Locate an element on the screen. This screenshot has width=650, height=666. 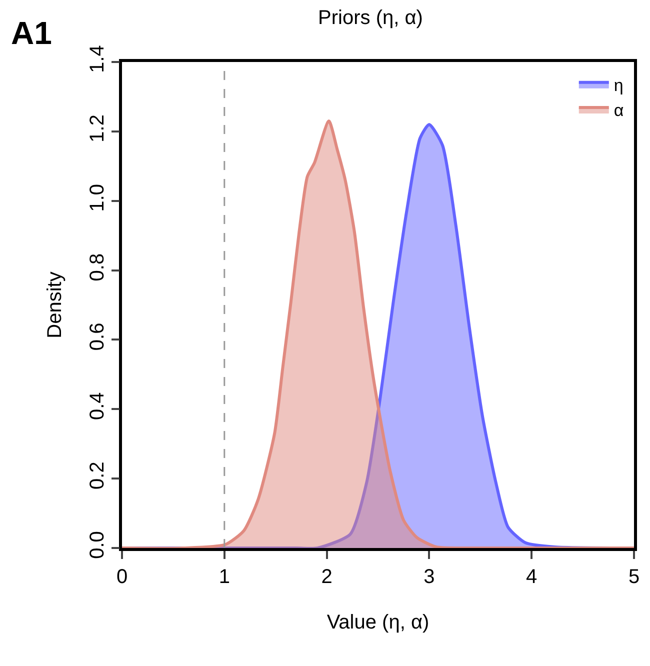
x-tick-label: 0 is located at coordinates (122, 577).